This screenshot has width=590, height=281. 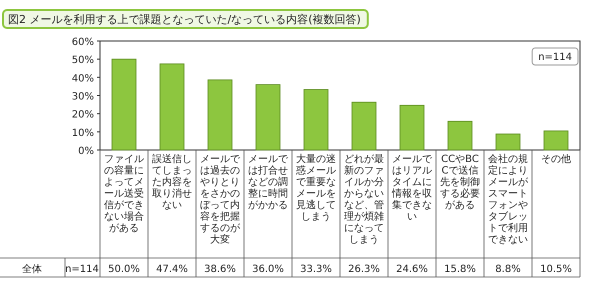 What do you see at coordinates (83, 78) in the screenshot?
I see `y-tick-label: 40%` at bounding box center [83, 78].